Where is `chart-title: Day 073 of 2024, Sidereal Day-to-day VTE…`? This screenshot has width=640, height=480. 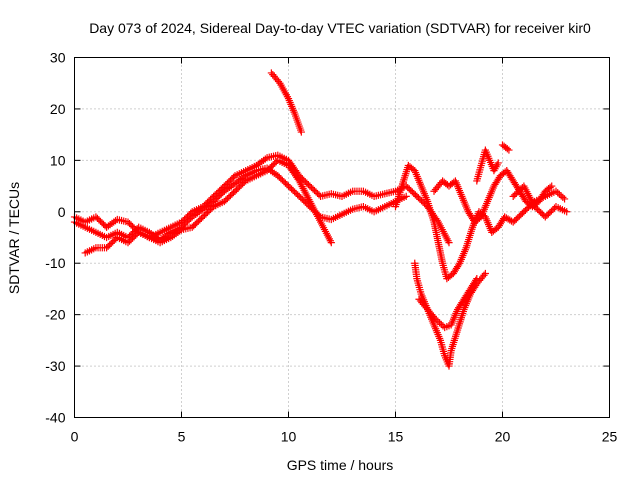
chart-title: Day 073 of 2024, Sidereal Day-to-day VTE… is located at coordinates (340, 28).